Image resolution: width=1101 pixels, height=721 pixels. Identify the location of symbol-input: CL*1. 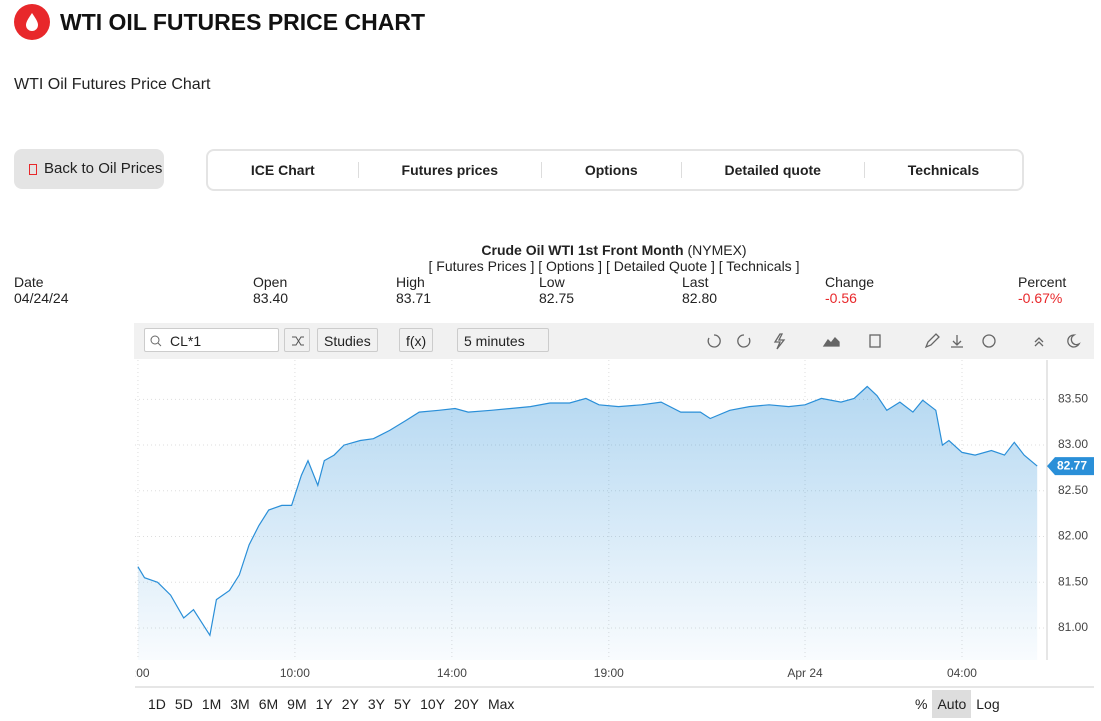
(211, 340).